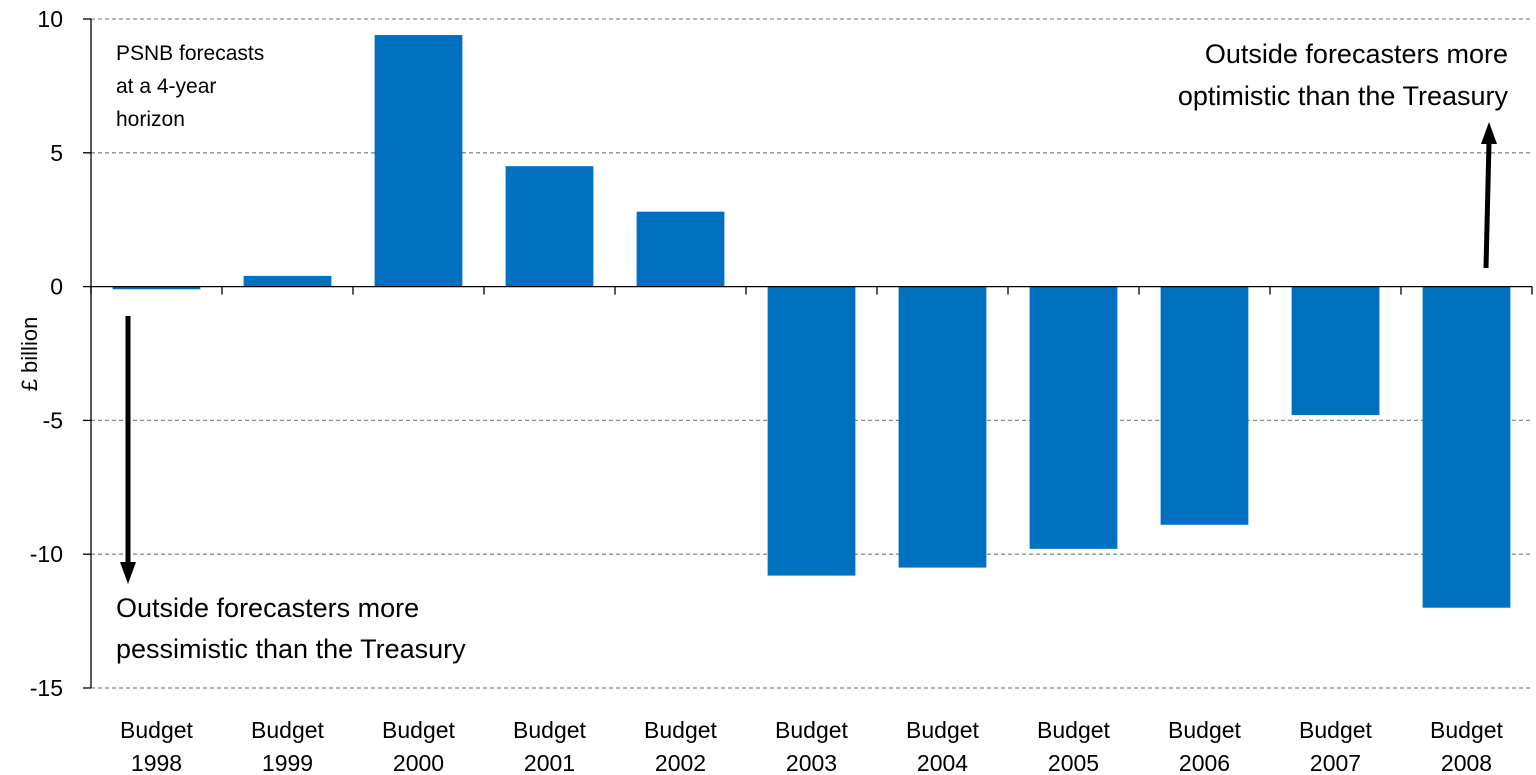  I want to click on bar-budget-1998, so click(156, 288).